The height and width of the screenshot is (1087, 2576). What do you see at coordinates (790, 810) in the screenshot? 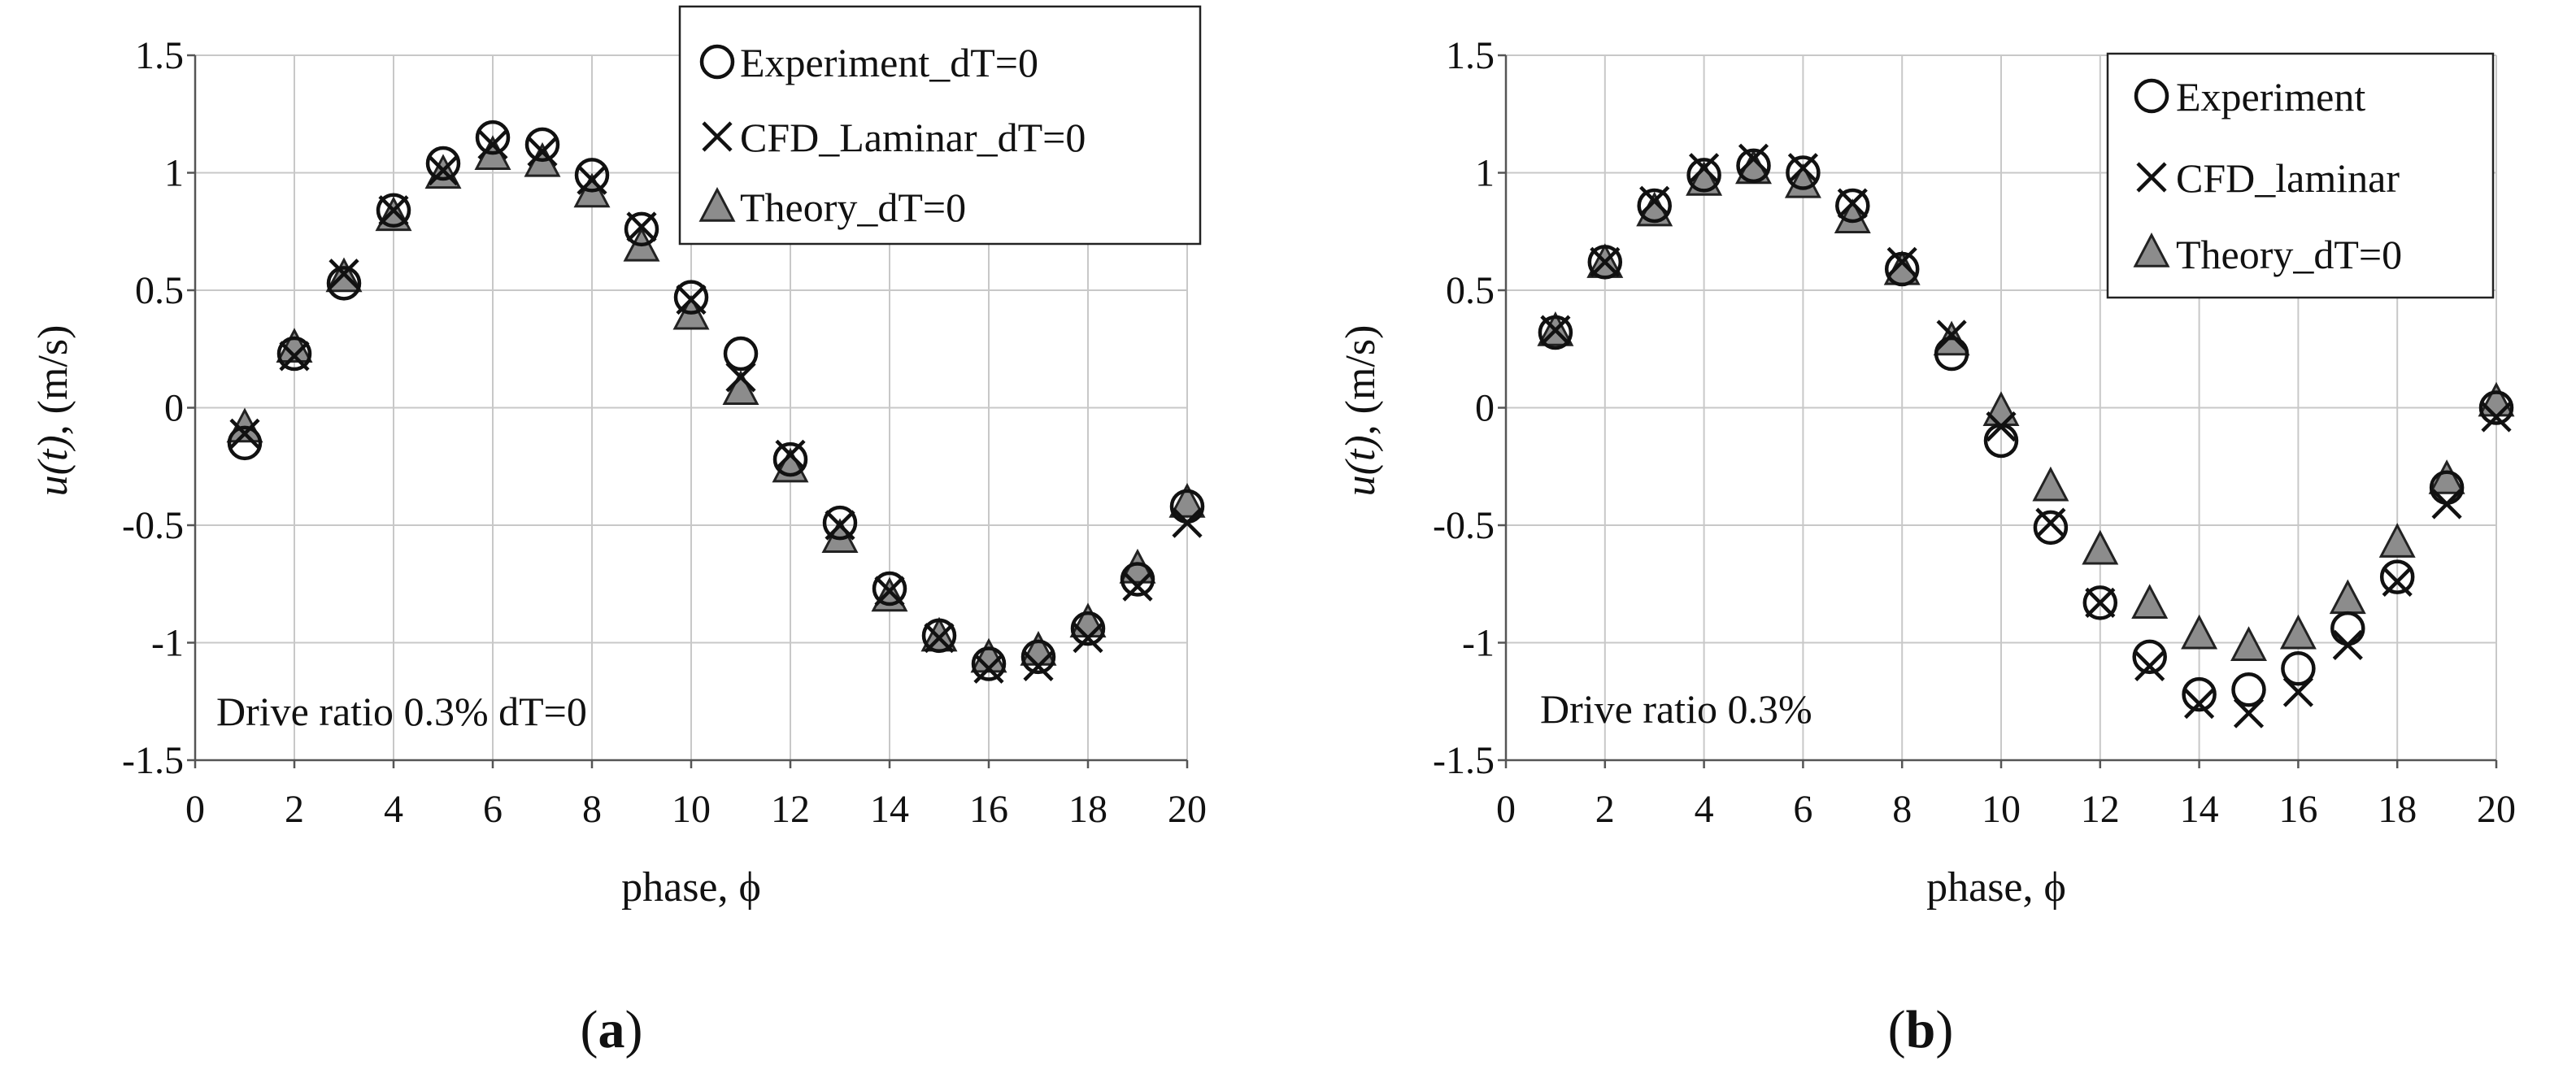
I see `chart-a-x-tick-label: 12` at bounding box center [790, 810].